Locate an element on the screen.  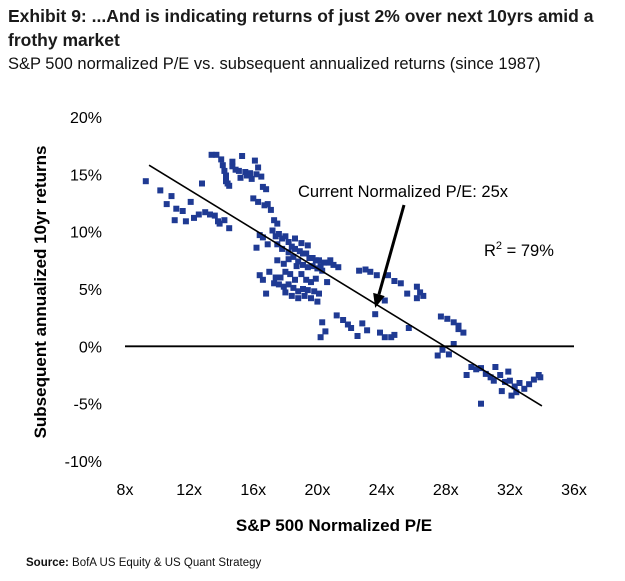
y-tick-label: 10% is located at coordinates (86, 233).